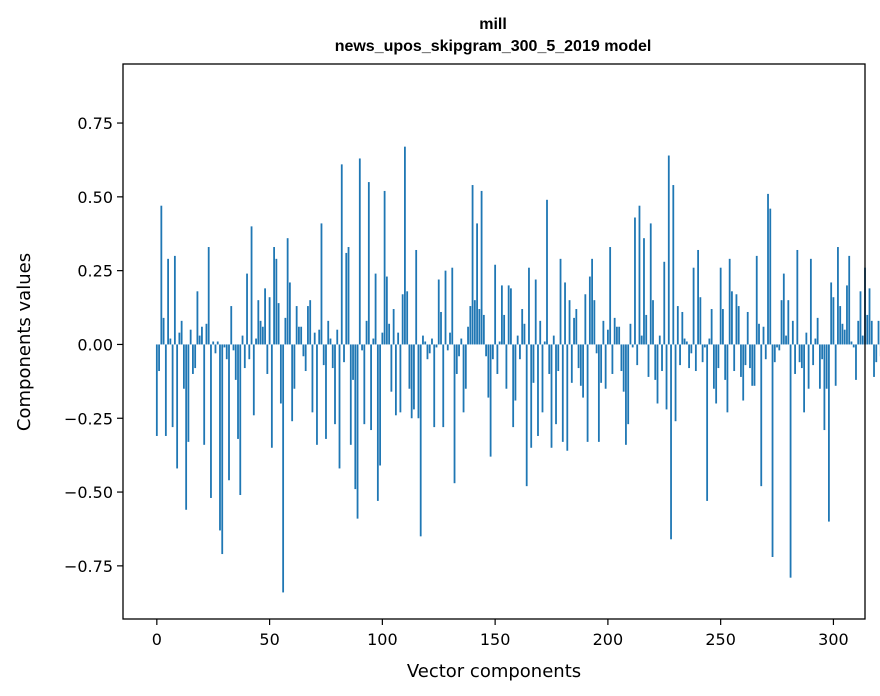 The height and width of the screenshot is (696, 880). What do you see at coordinates (494, 671) in the screenshot?
I see `x-axis-label: Vector components` at bounding box center [494, 671].